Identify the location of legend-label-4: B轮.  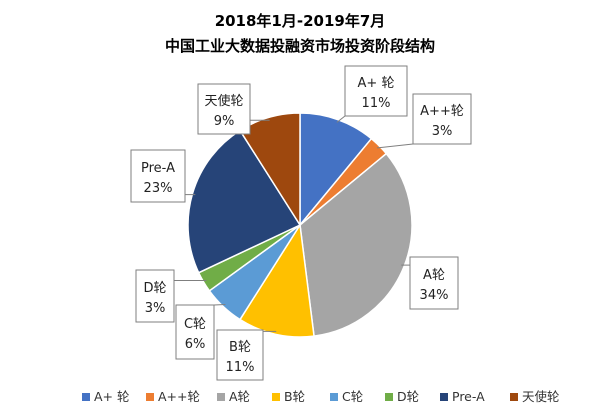
(294, 396).